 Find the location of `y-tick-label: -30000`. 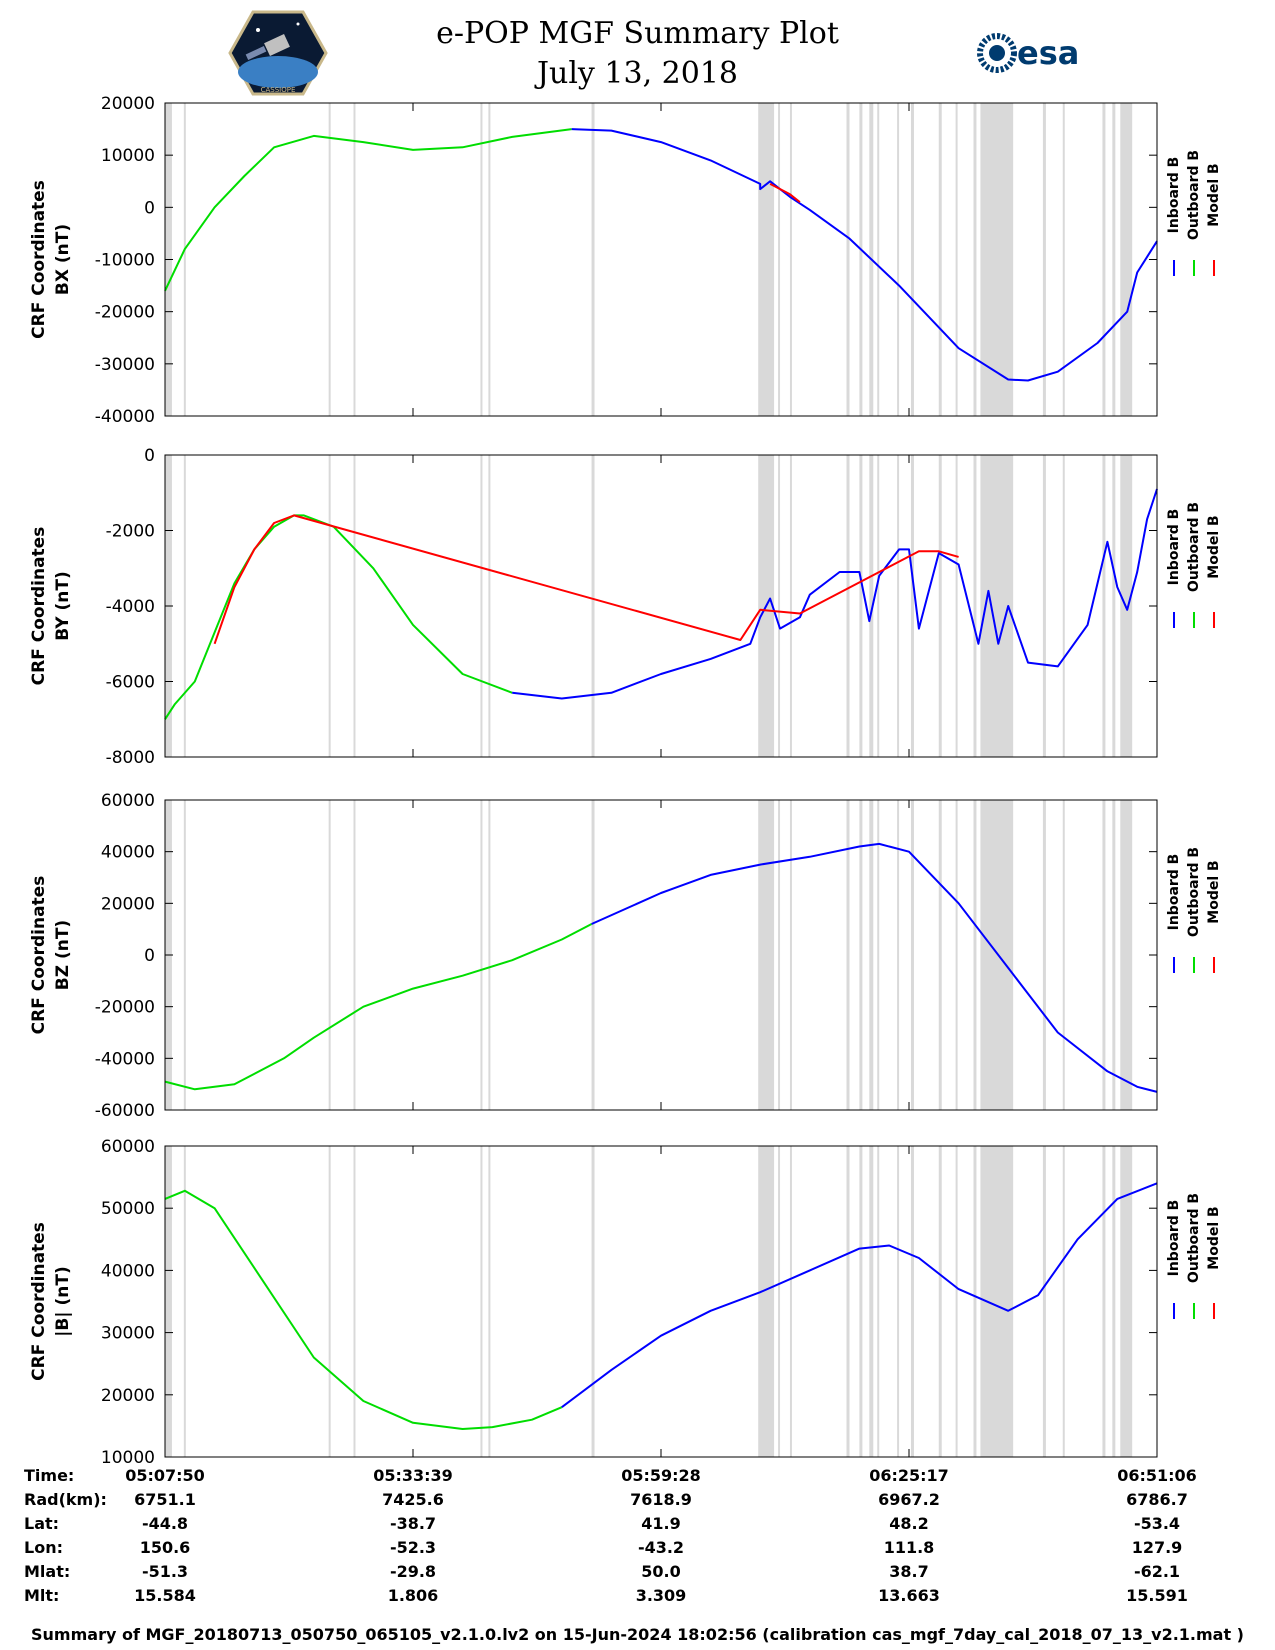

y-tick-label: -30000 is located at coordinates (125, 365).